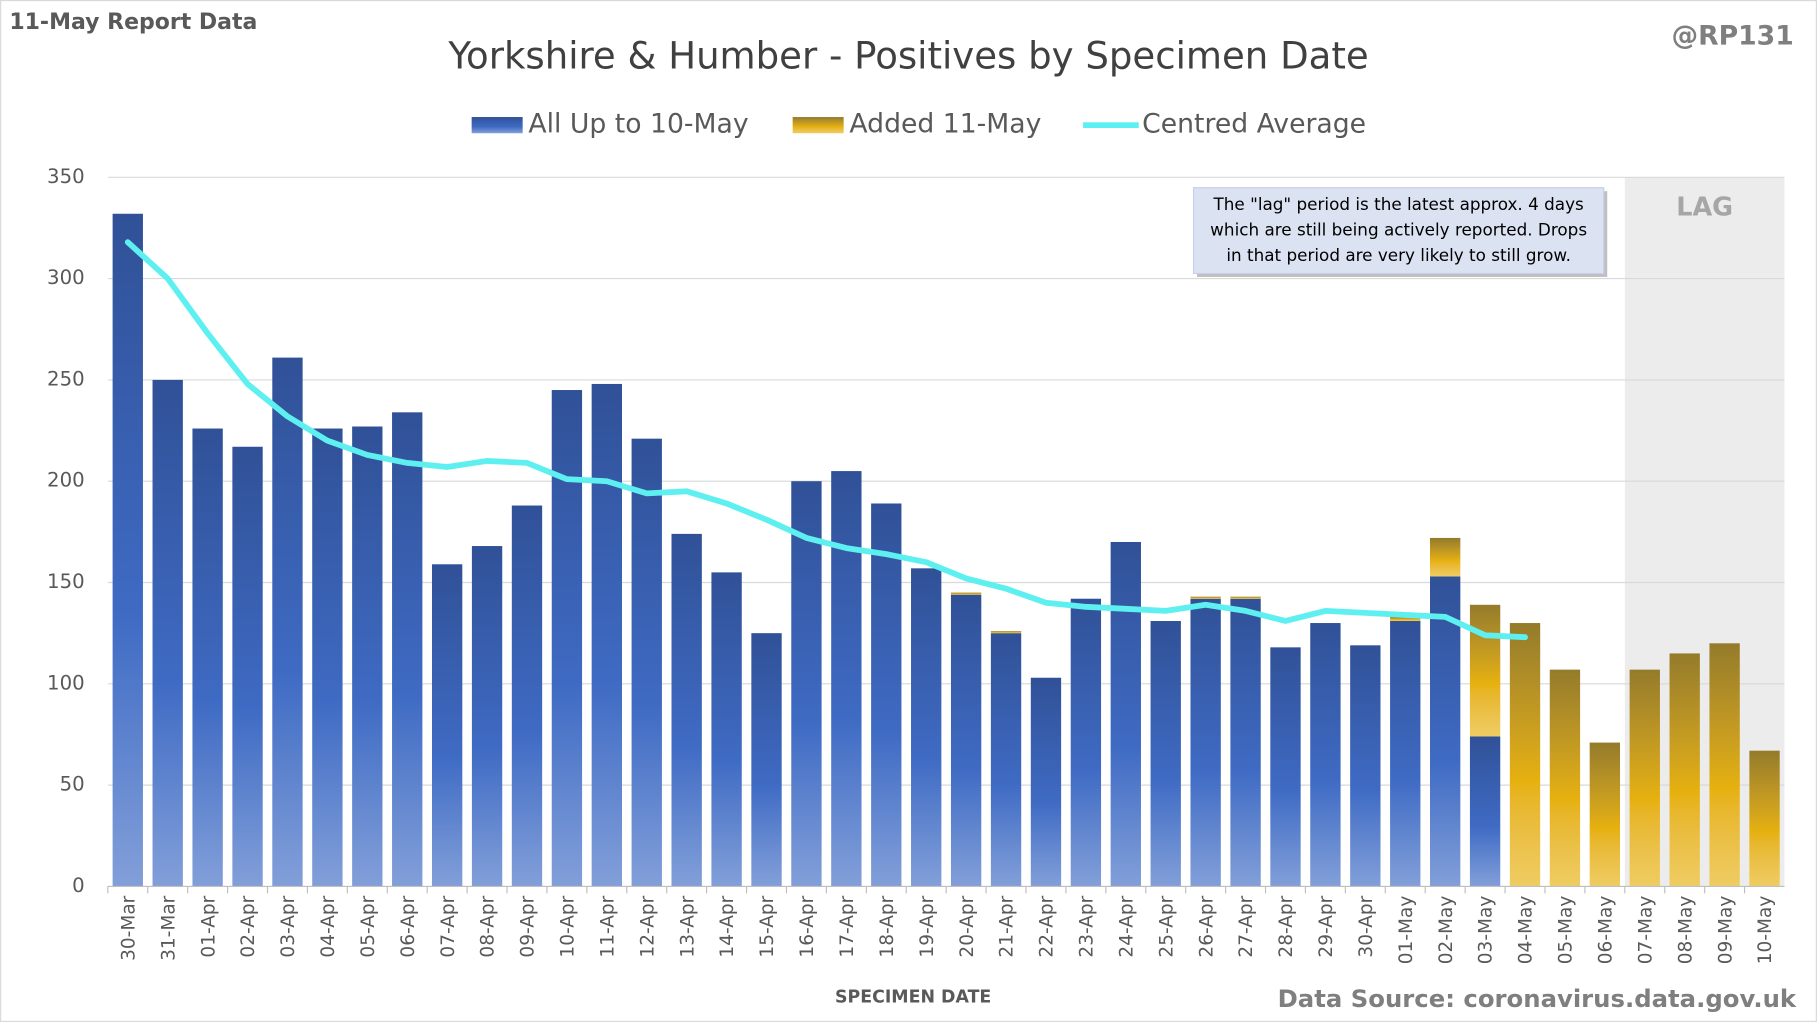 The height and width of the screenshot is (1022, 1817). I want to click on corner-right: @RP131, so click(1732, 36).